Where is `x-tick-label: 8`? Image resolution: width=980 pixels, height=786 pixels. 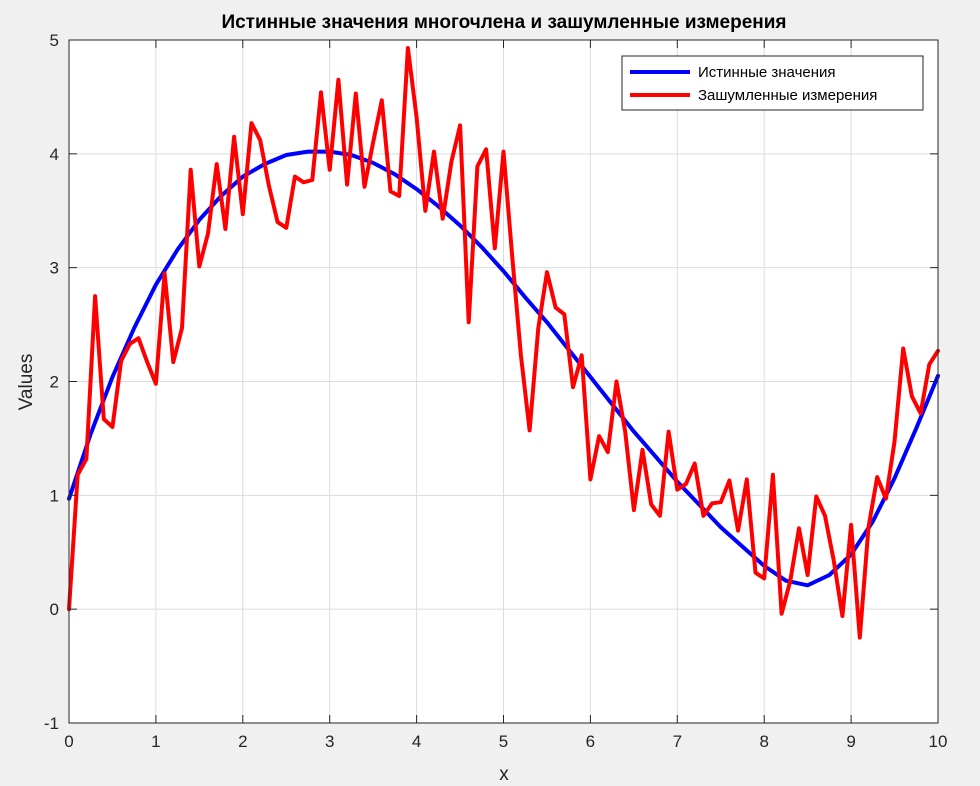
x-tick-label: 8 is located at coordinates (763, 741).